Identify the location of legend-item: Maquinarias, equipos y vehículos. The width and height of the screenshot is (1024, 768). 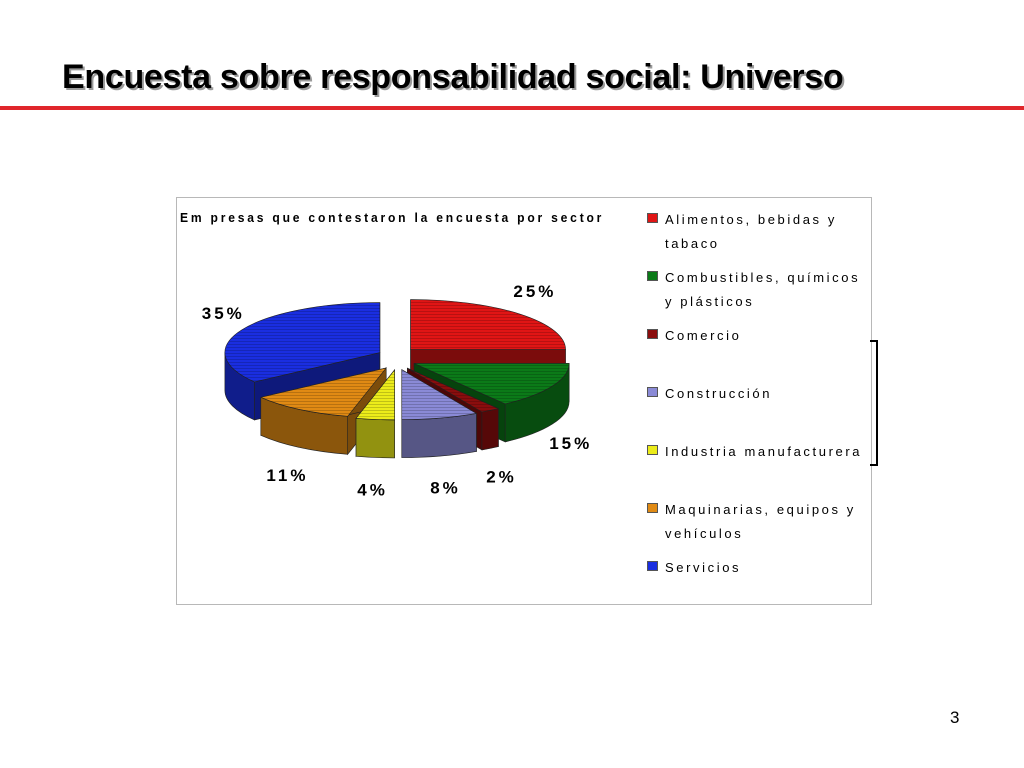
(758, 522).